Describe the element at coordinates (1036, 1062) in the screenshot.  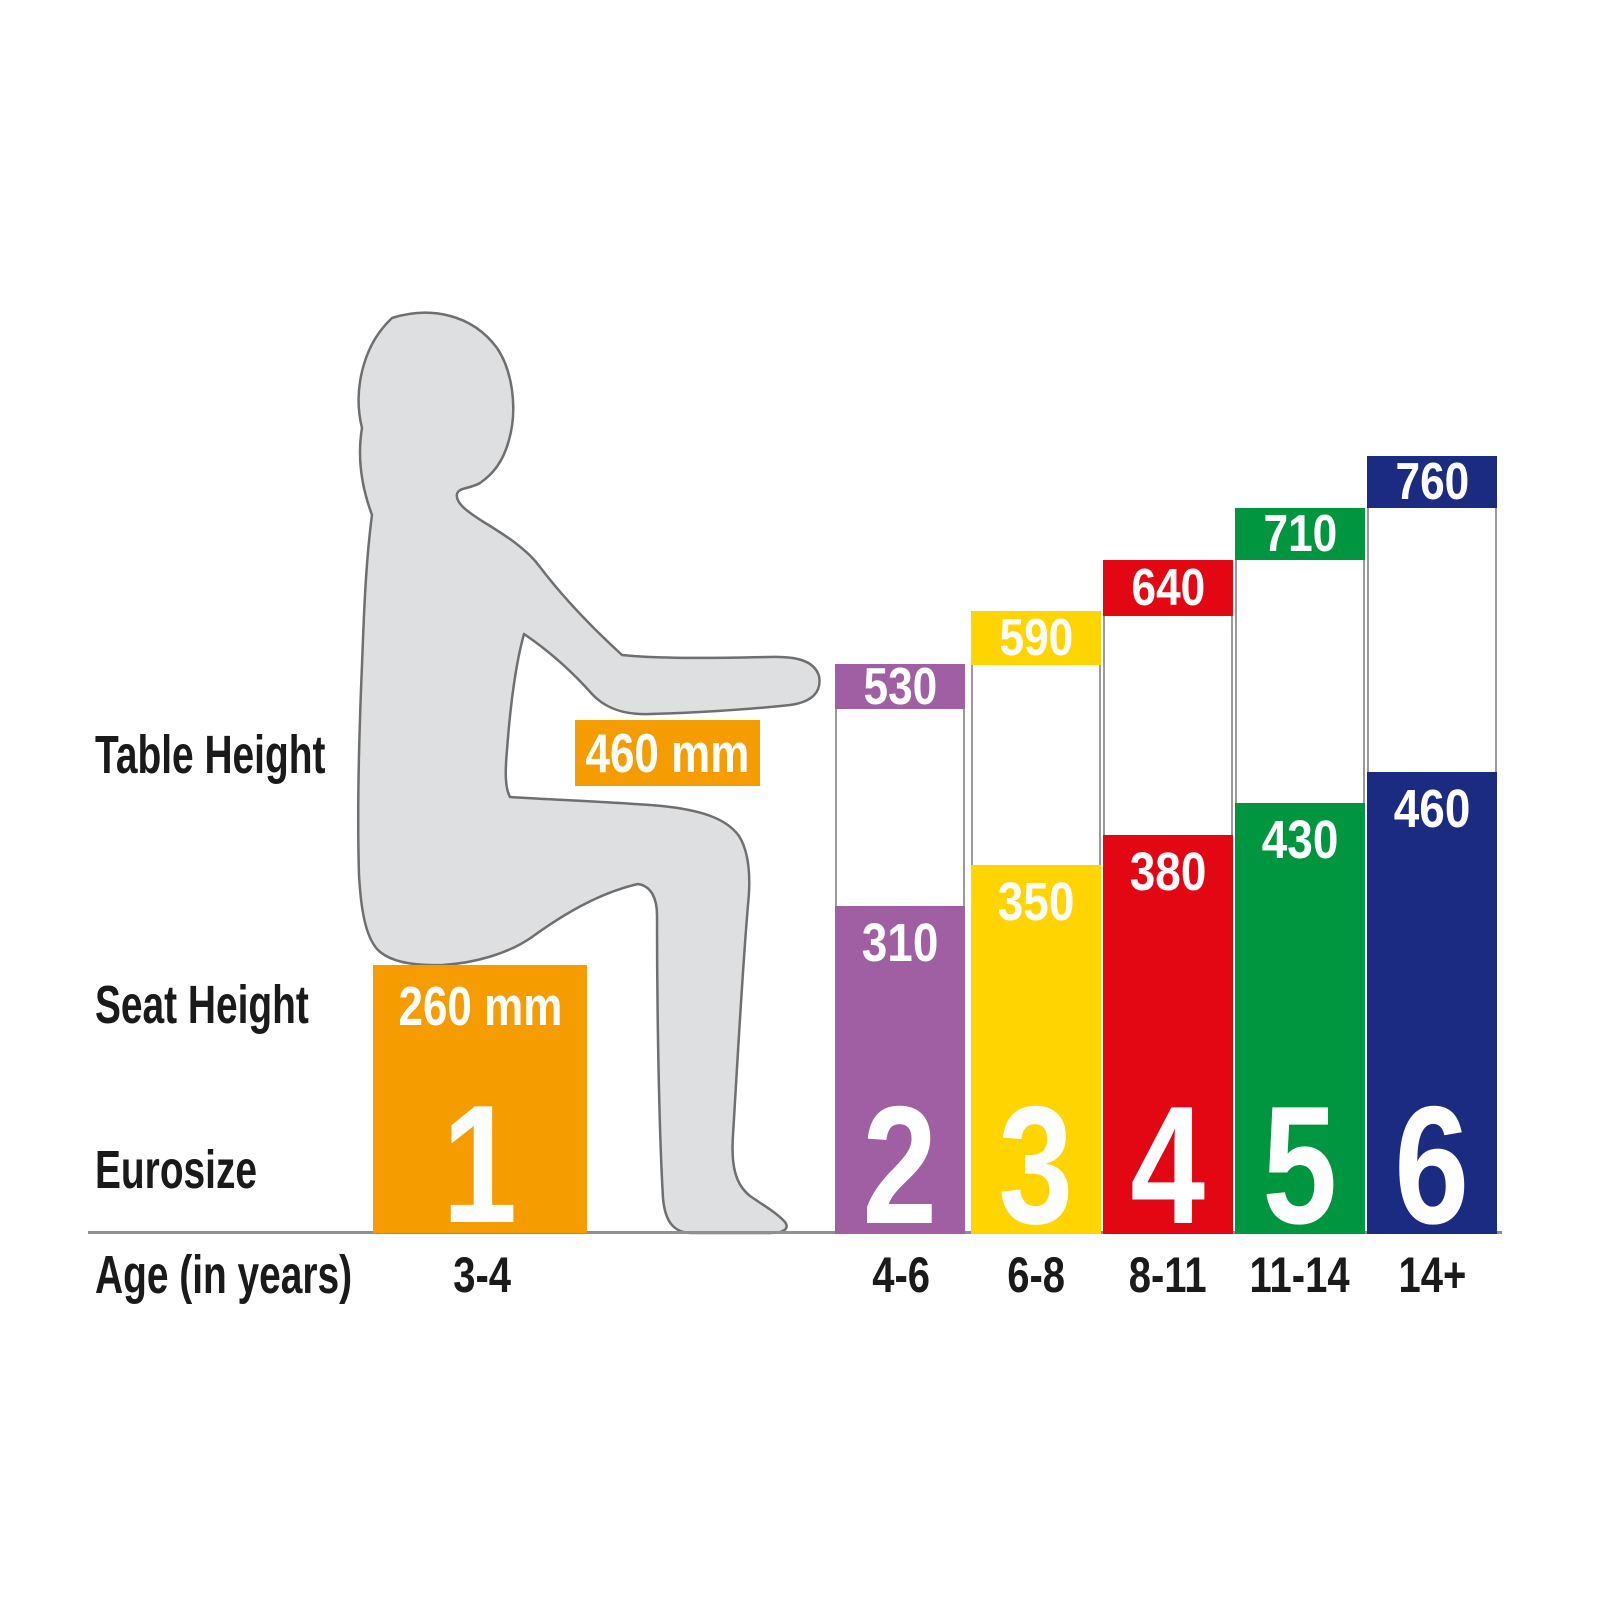
I see `seat-fill-size-3: 350 3` at that location.